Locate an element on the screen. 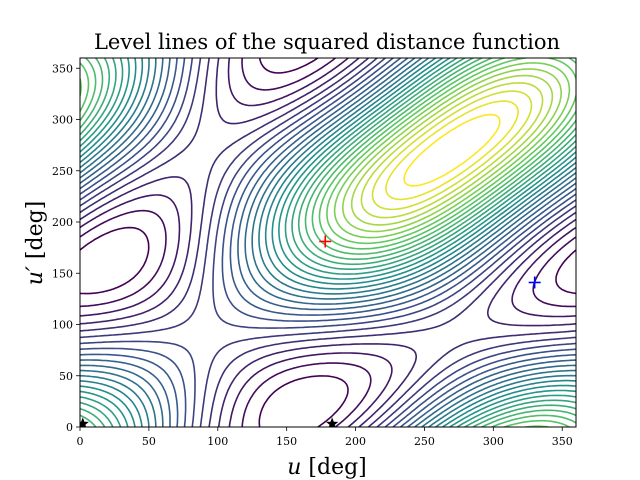 This screenshot has width=640, height=480. y-tick-label: 50 is located at coordinates (66, 376).